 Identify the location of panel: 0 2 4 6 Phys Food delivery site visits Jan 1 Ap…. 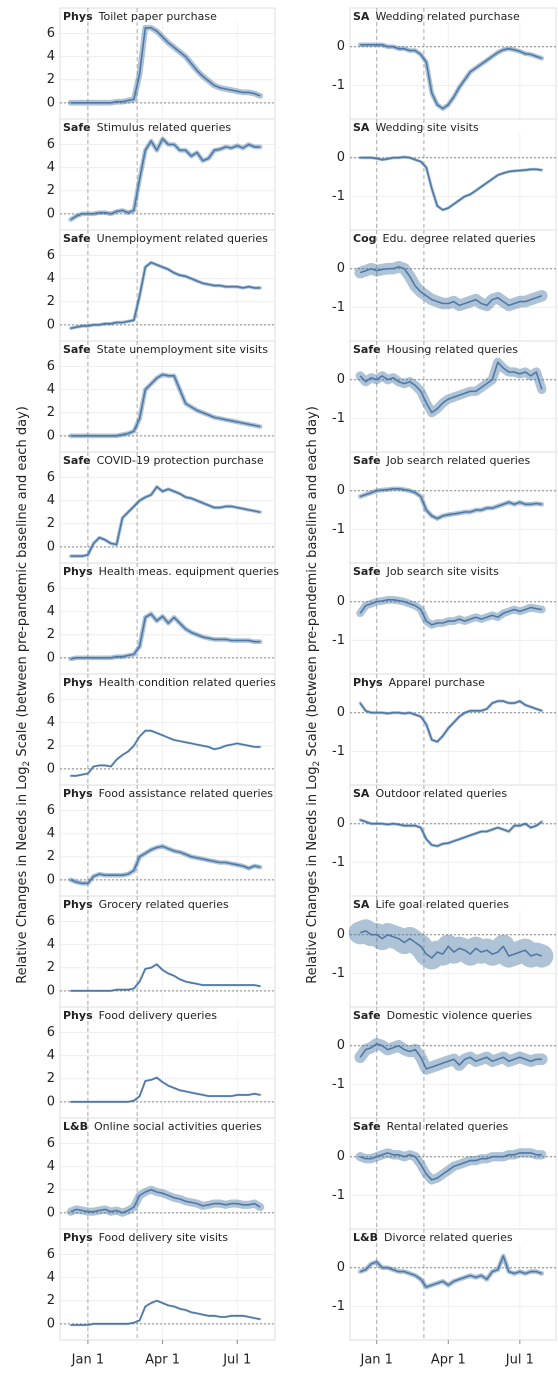
(161, 1298).